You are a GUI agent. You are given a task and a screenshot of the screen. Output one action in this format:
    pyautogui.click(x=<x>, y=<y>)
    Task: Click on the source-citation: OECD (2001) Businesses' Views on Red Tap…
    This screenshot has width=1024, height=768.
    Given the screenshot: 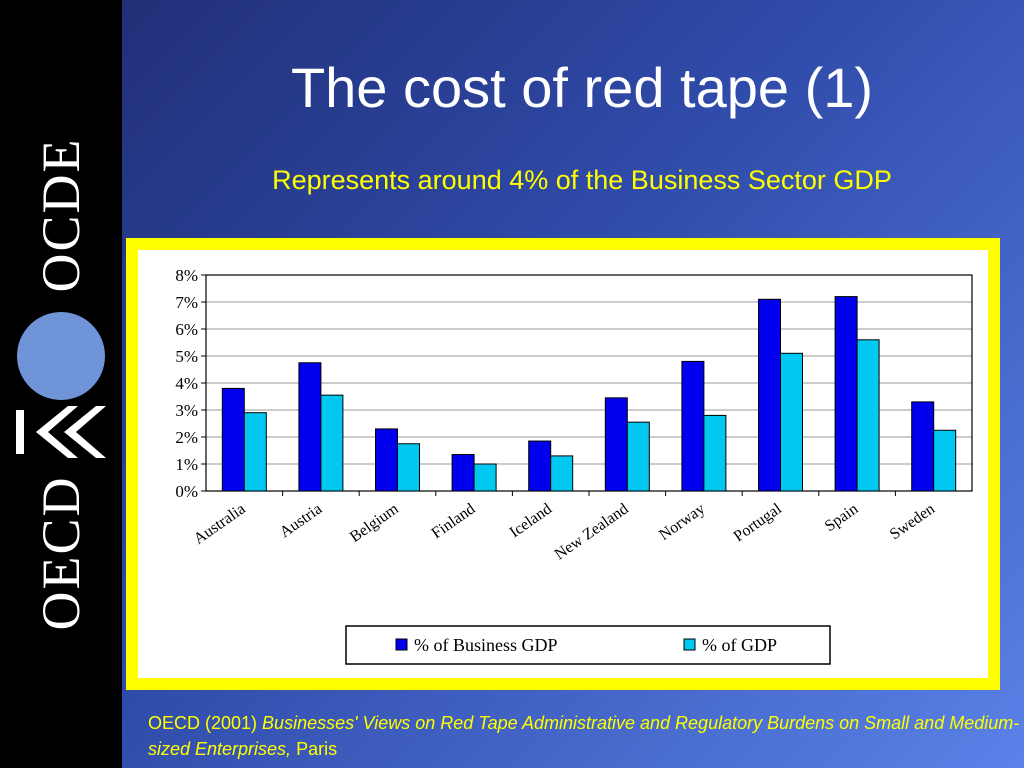 What is the action you would take?
    pyautogui.click(x=584, y=736)
    